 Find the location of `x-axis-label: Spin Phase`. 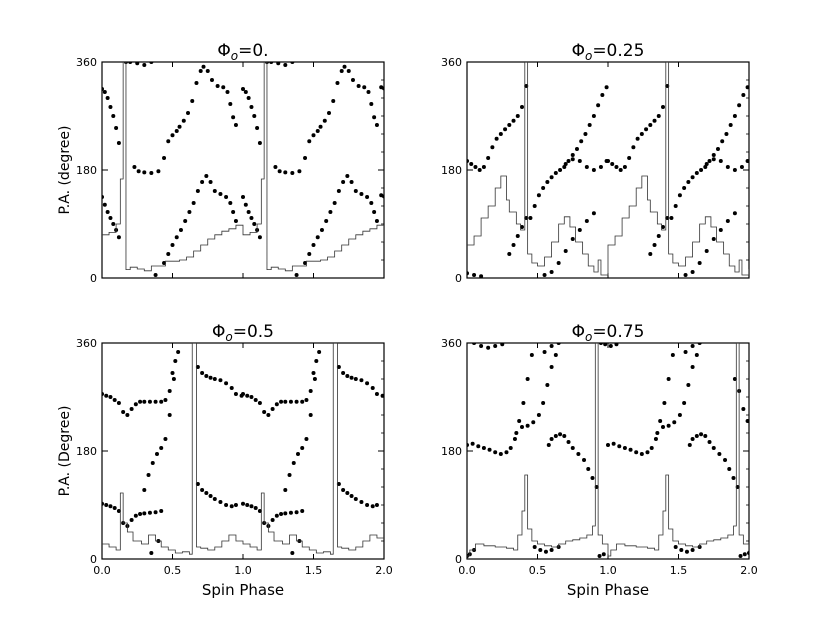

x-axis-label: Spin Phase is located at coordinates (608, 590).